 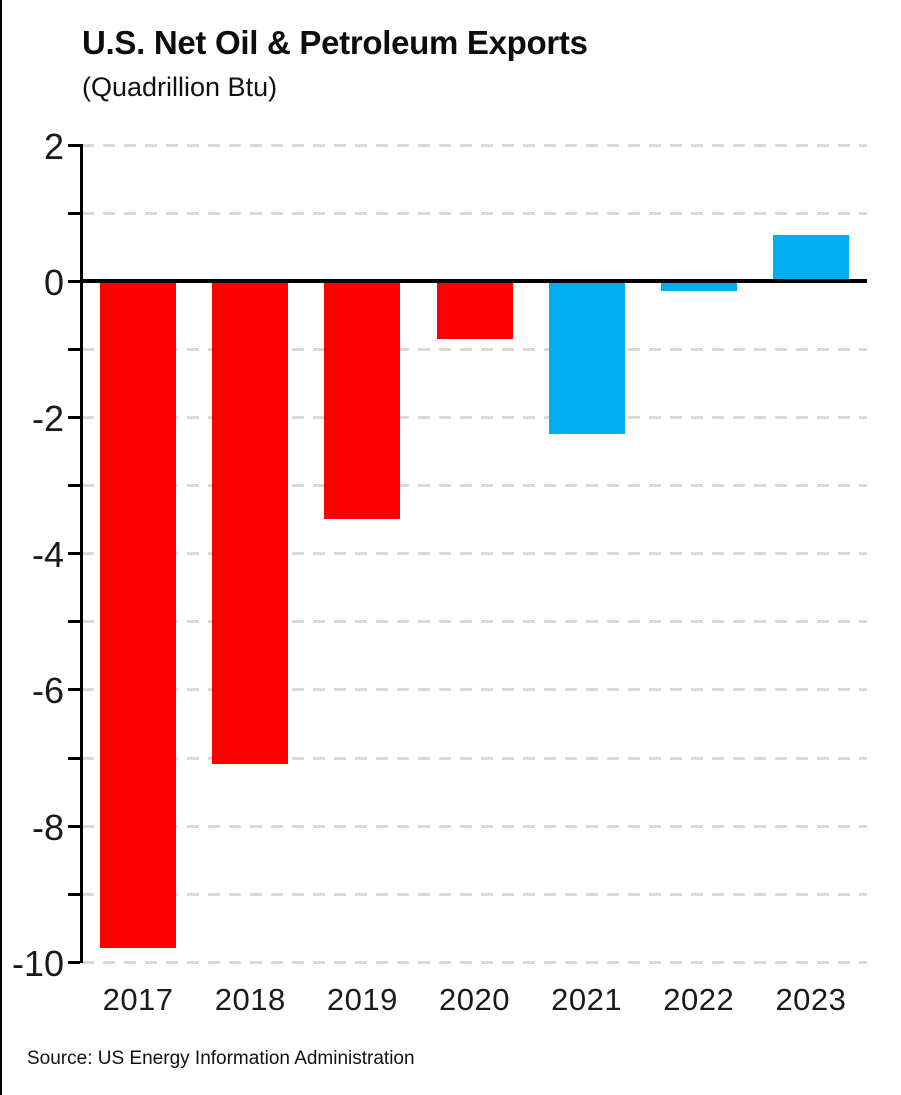 I want to click on y-axis-label: -6, so click(x=47, y=691).